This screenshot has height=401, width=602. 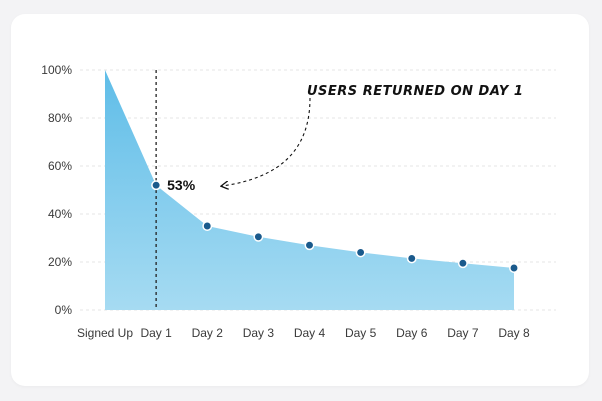 What do you see at coordinates (266, 141) in the screenshot?
I see `annotation-arrow` at bounding box center [266, 141].